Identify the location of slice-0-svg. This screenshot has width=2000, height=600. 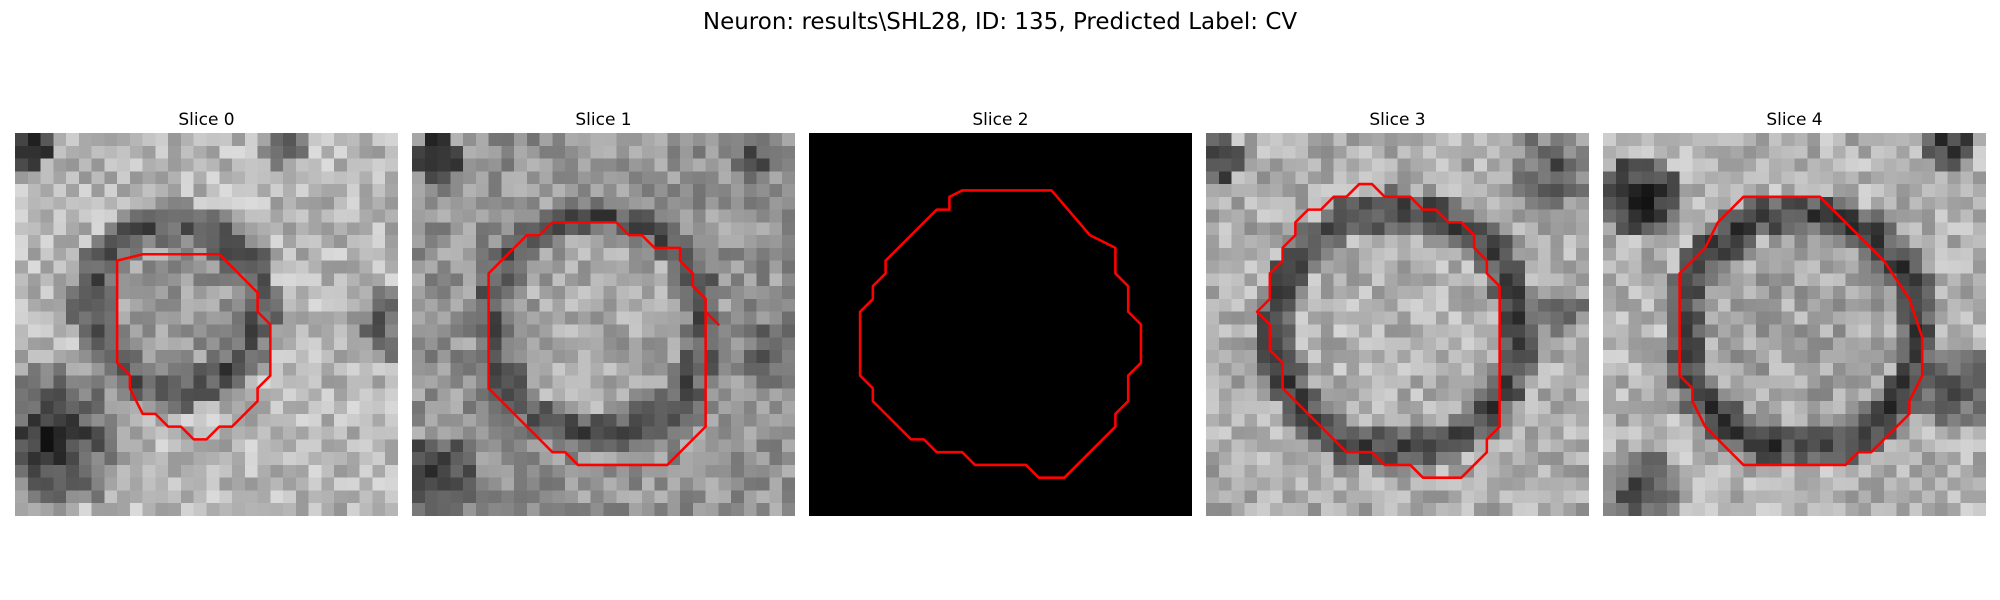
(206, 324).